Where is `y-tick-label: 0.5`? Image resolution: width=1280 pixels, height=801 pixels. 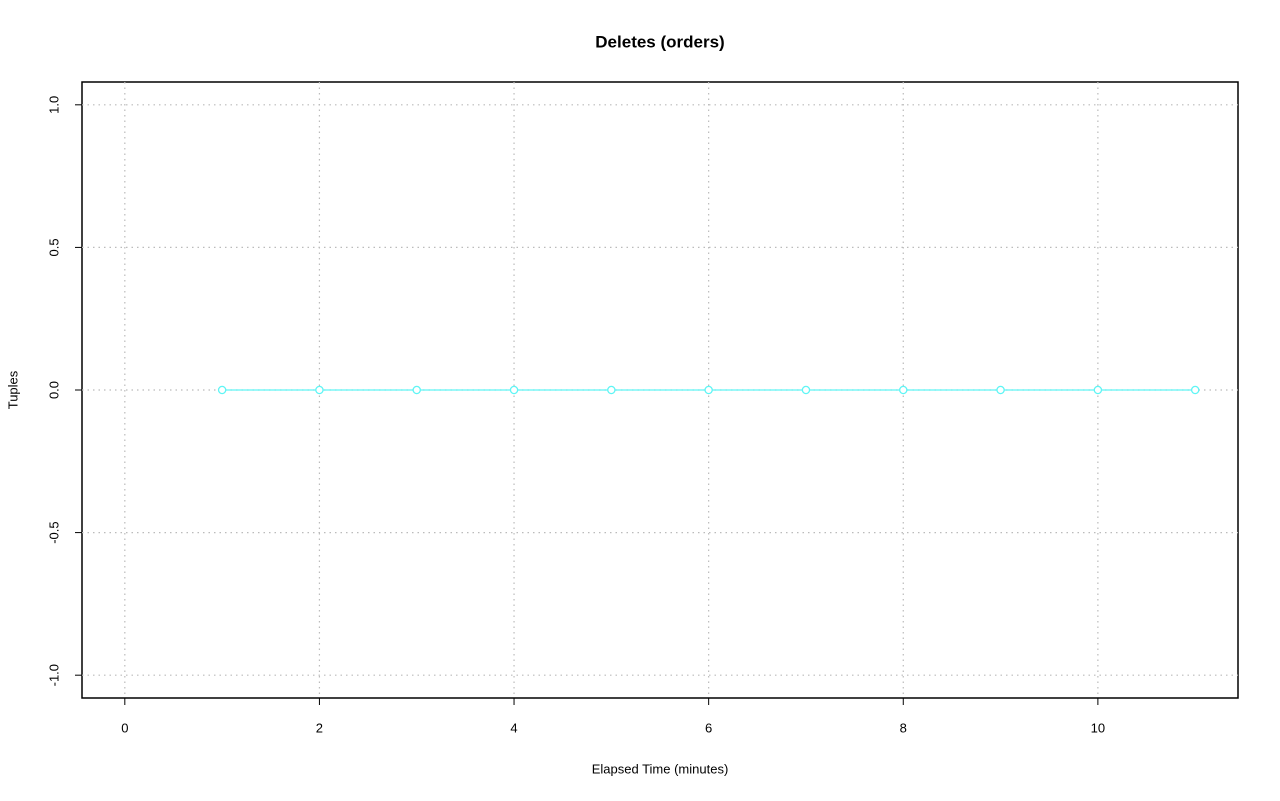
y-tick-label: 0.5 is located at coordinates (53, 247).